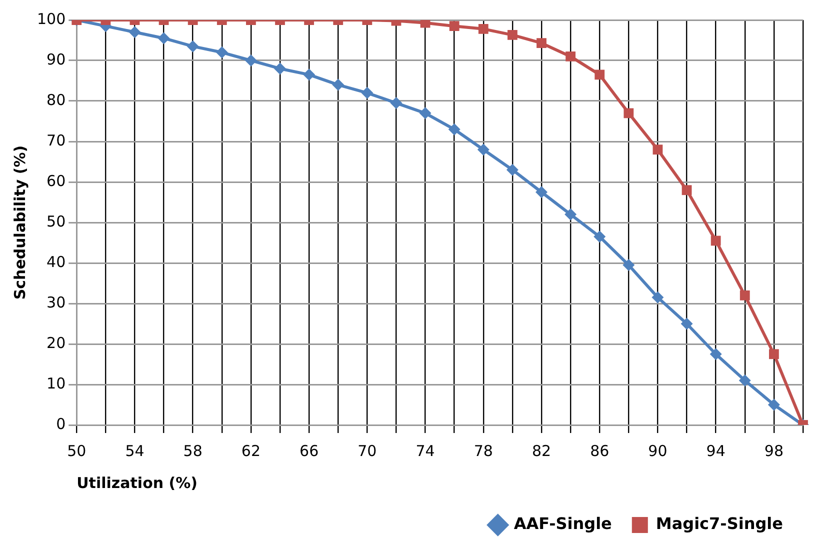  Describe the element at coordinates (716, 451) in the screenshot. I see `x-tick-label: 94` at that location.